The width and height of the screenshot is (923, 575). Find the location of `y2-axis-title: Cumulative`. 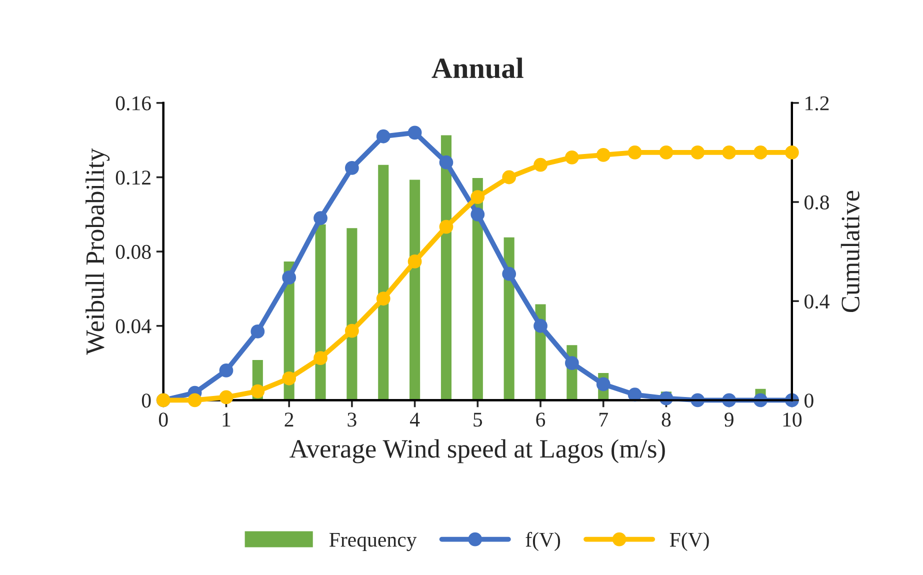

y2-axis-title: Cumulative is located at coordinates (850, 251).